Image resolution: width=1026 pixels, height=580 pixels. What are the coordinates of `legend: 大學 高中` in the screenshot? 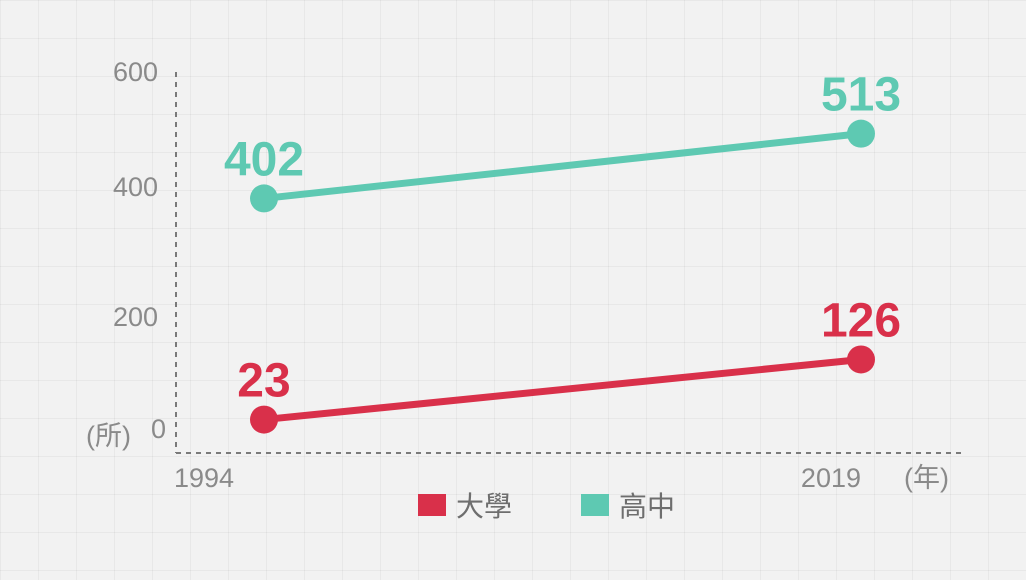 It's located at (546, 506).